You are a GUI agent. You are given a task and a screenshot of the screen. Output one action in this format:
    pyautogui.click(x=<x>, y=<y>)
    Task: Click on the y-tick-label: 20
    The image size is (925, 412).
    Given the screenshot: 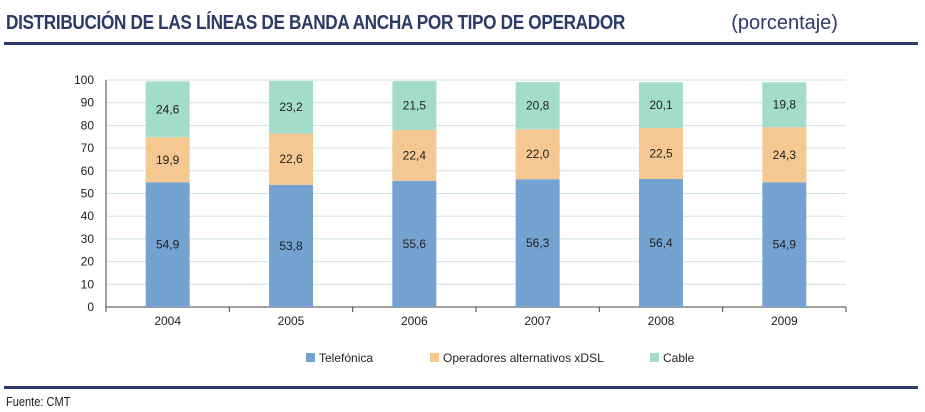 What is the action you would take?
    pyautogui.click(x=88, y=262)
    